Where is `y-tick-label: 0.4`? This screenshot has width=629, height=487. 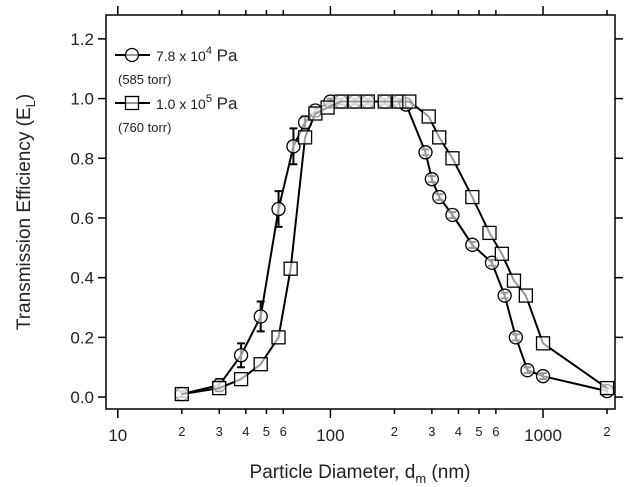 y-tick-label: 0.4 is located at coordinates (82, 278).